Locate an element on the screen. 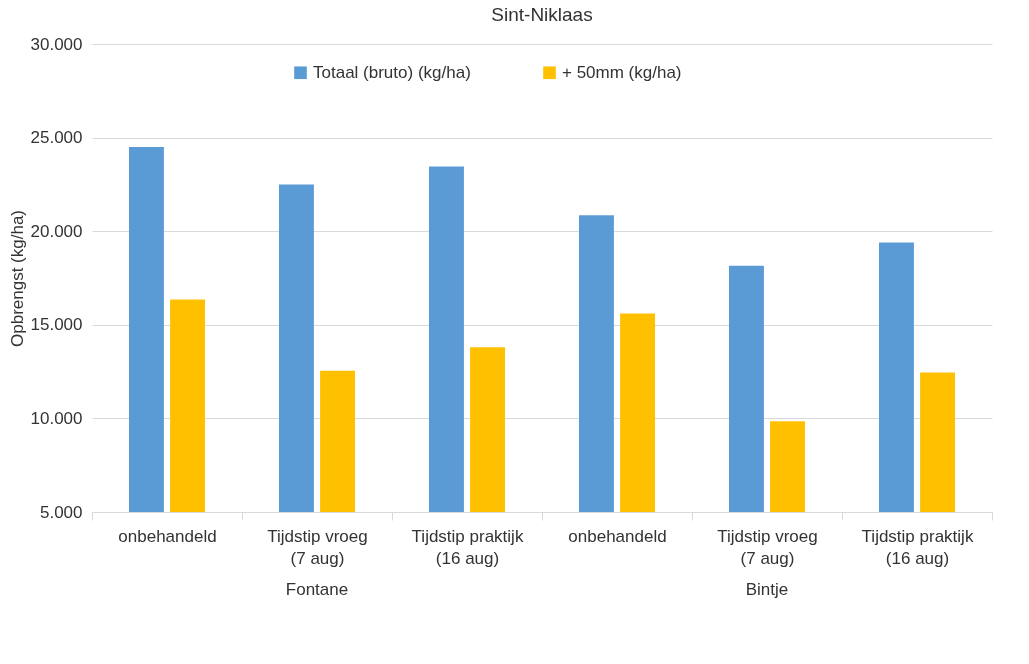 This screenshot has width=1029, height=664. y-tick-label: 10.000 is located at coordinates (56, 418).